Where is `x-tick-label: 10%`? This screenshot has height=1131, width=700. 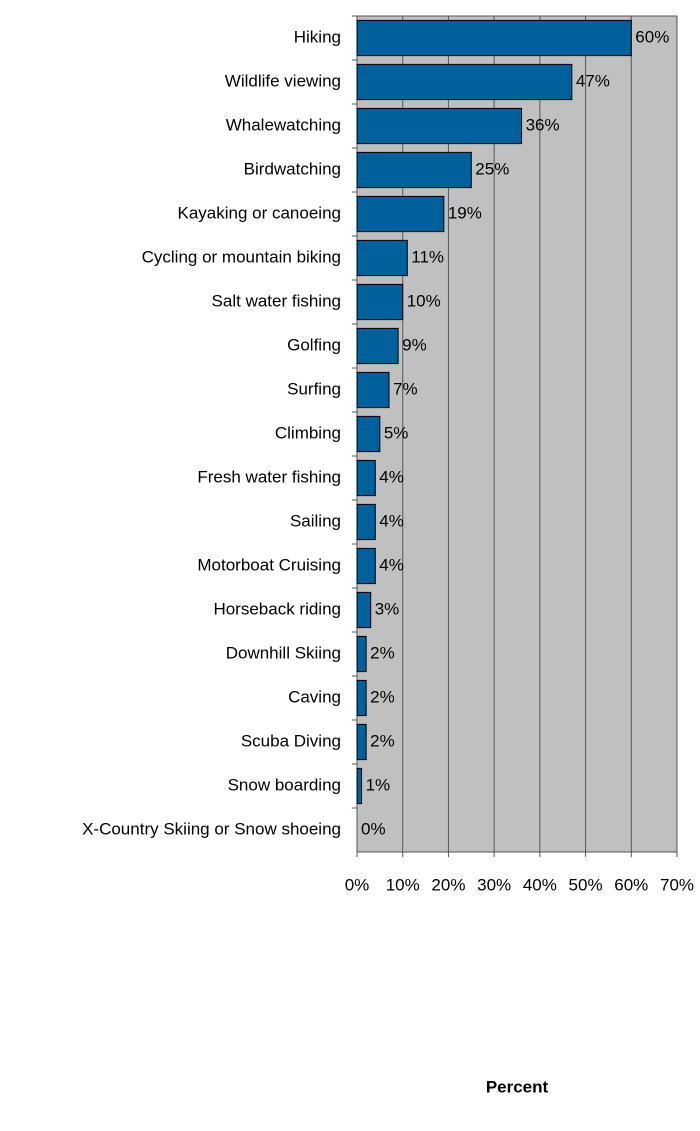
x-tick-label: 10% is located at coordinates (403, 884).